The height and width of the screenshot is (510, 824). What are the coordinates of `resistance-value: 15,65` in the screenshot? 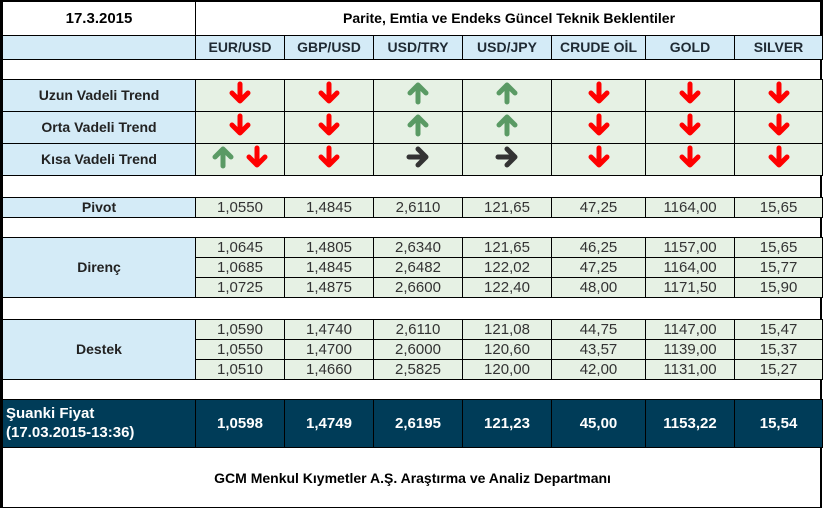 It's located at (778, 247).